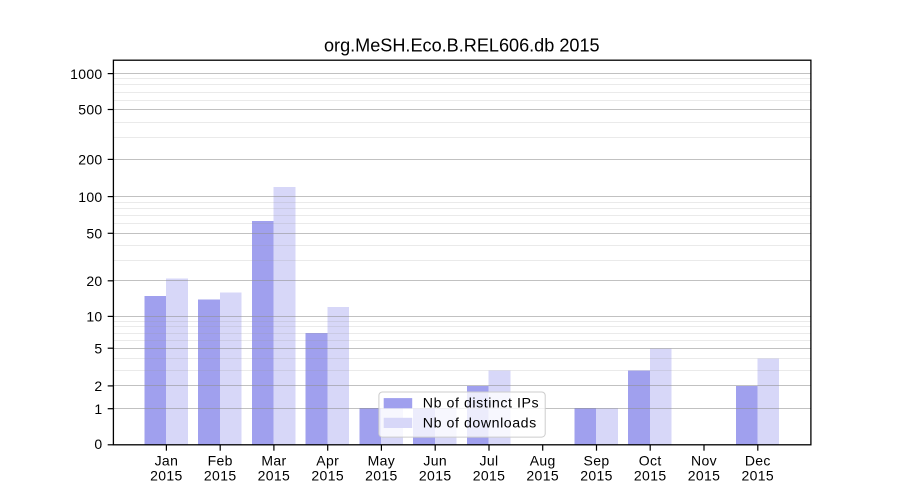 The height and width of the screenshot is (500, 900). Describe the element at coordinates (327, 461) in the screenshot. I see `svg-text: Apr` at that location.